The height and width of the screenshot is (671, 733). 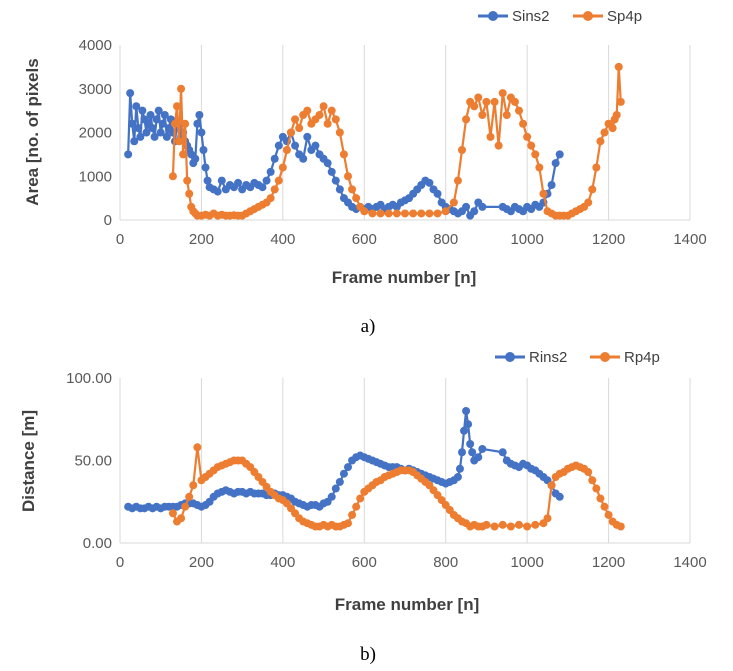 I want to click on area-chart-x-tick-label: 400, so click(x=282, y=239).